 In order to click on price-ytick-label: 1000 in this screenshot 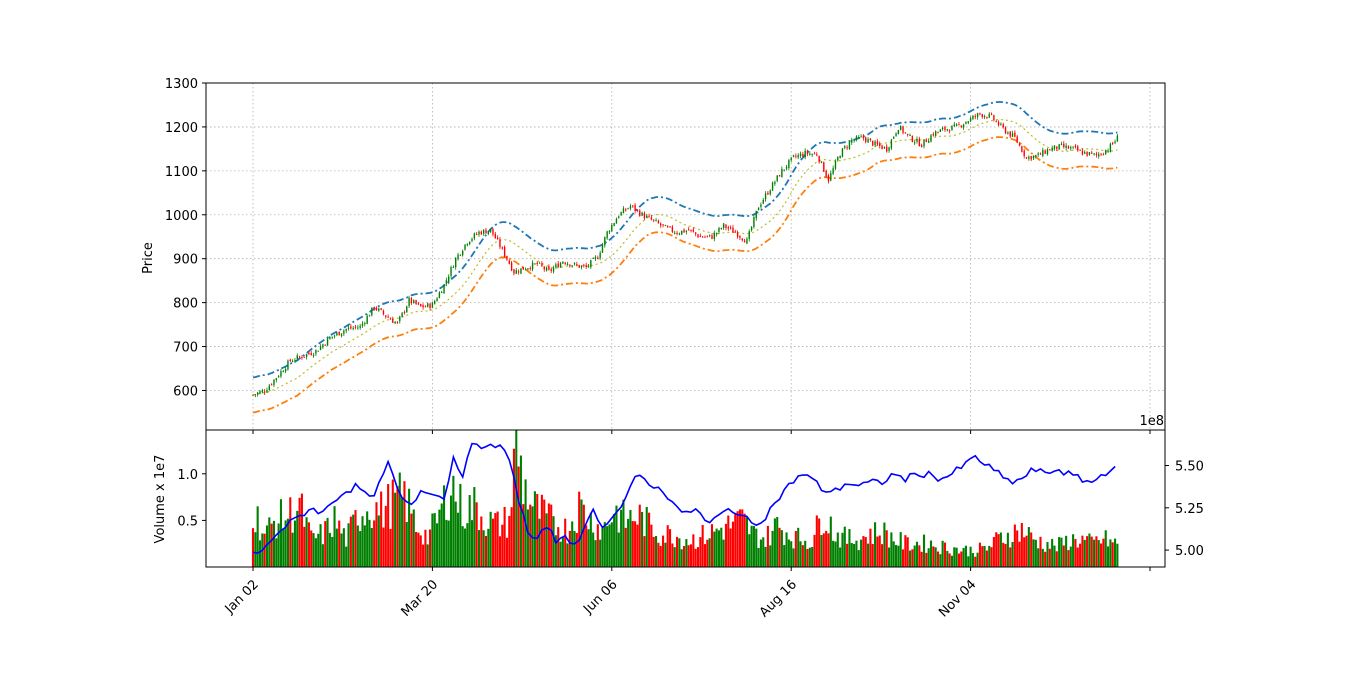, I will do `click(181, 216)`.